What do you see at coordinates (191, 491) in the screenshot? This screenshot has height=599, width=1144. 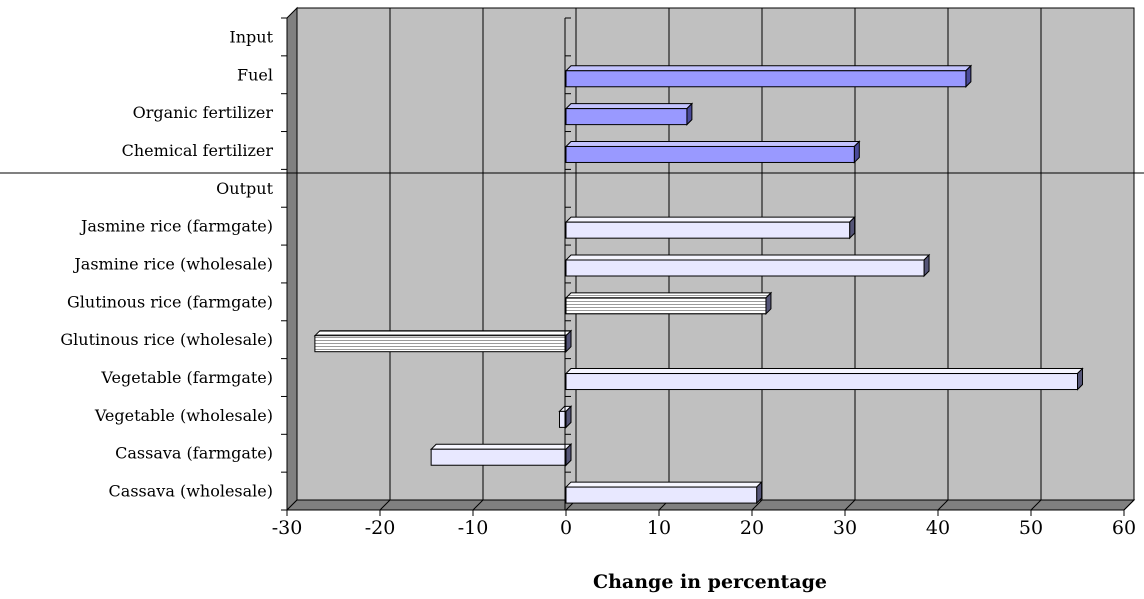 I see `category-label: Cassava (wholesale)` at bounding box center [191, 491].